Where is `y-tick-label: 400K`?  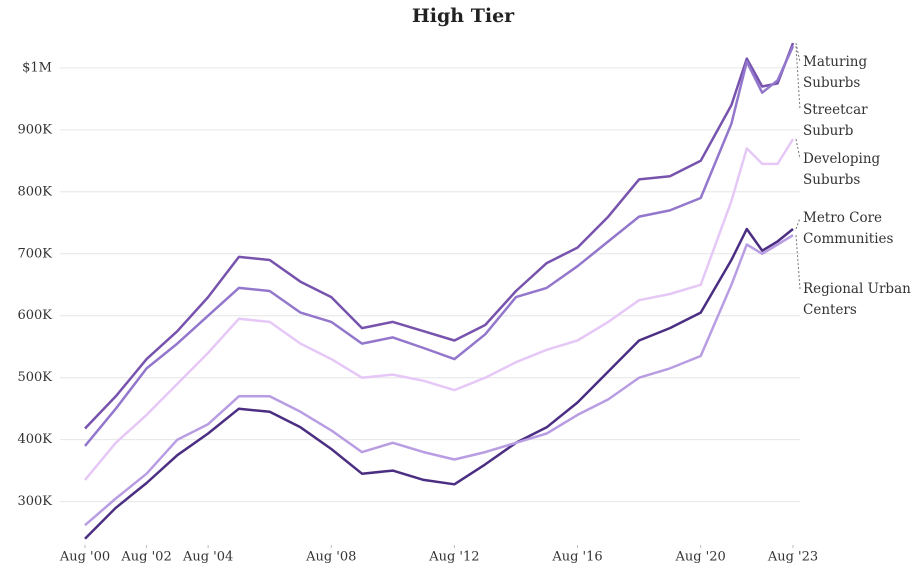
y-tick-label: 400K is located at coordinates (34, 439).